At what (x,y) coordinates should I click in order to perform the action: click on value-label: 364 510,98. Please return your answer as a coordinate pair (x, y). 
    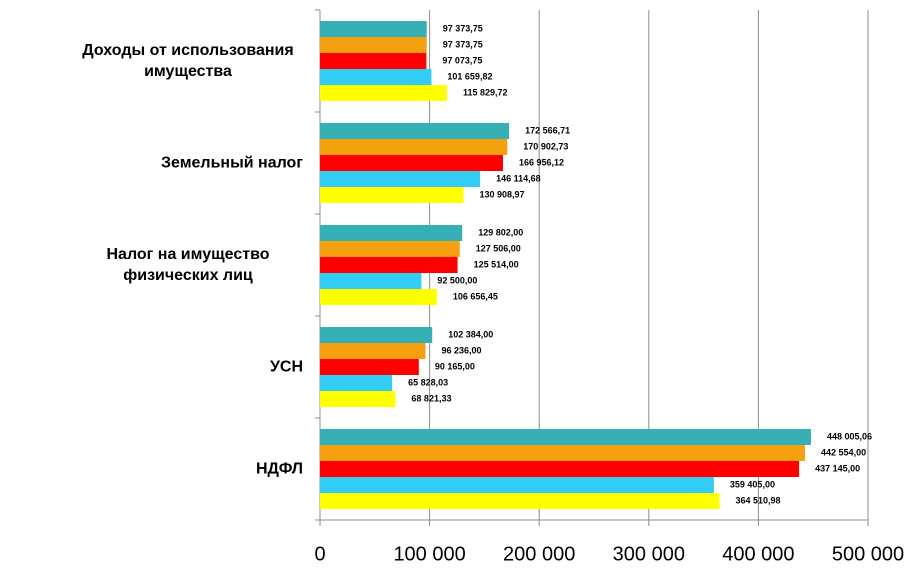
    Looking at the image, I should click on (758, 500).